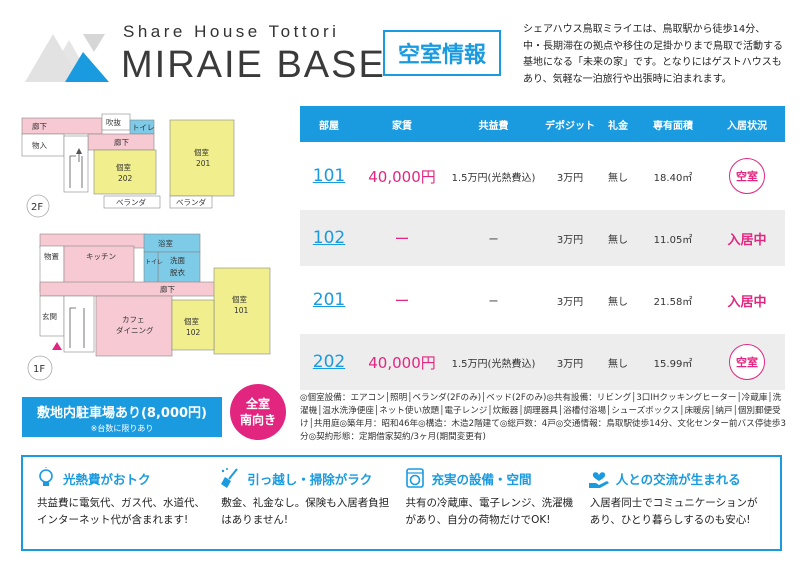 The height and width of the screenshot is (565, 800). I want to click on parking-text: 敷地内駐車場あり(8,000円), so click(121, 413).